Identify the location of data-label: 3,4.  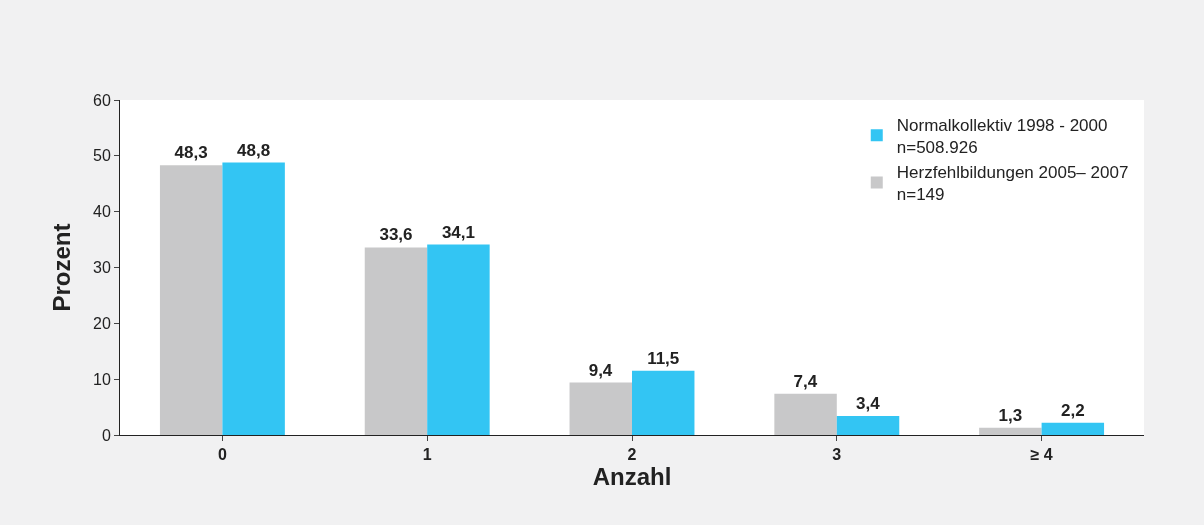
(868, 404).